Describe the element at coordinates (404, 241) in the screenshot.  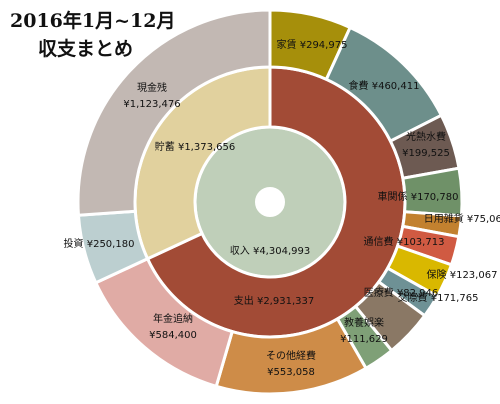
I see `outer-label-5: 通信費 ¥103,713` at that location.